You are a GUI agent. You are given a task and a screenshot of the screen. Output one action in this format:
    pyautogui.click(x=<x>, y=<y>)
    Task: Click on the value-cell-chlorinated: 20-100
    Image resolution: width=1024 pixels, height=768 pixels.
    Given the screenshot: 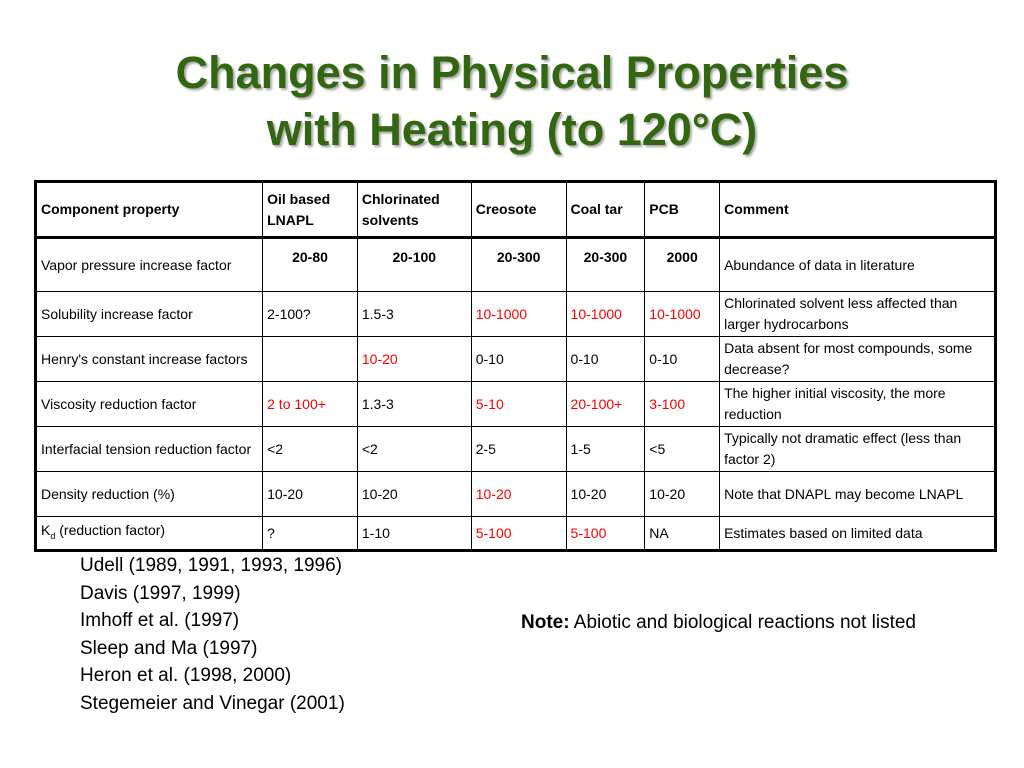 What is the action you would take?
    pyautogui.click(x=414, y=264)
    